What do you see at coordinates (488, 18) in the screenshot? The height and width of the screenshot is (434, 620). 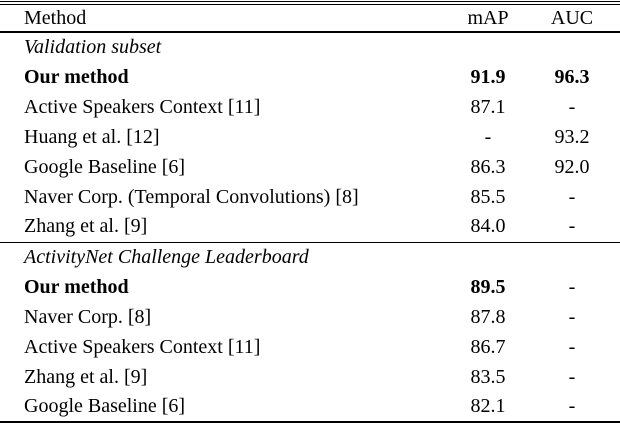 I see `col-header-map: mAP` at bounding box center [488, 18].